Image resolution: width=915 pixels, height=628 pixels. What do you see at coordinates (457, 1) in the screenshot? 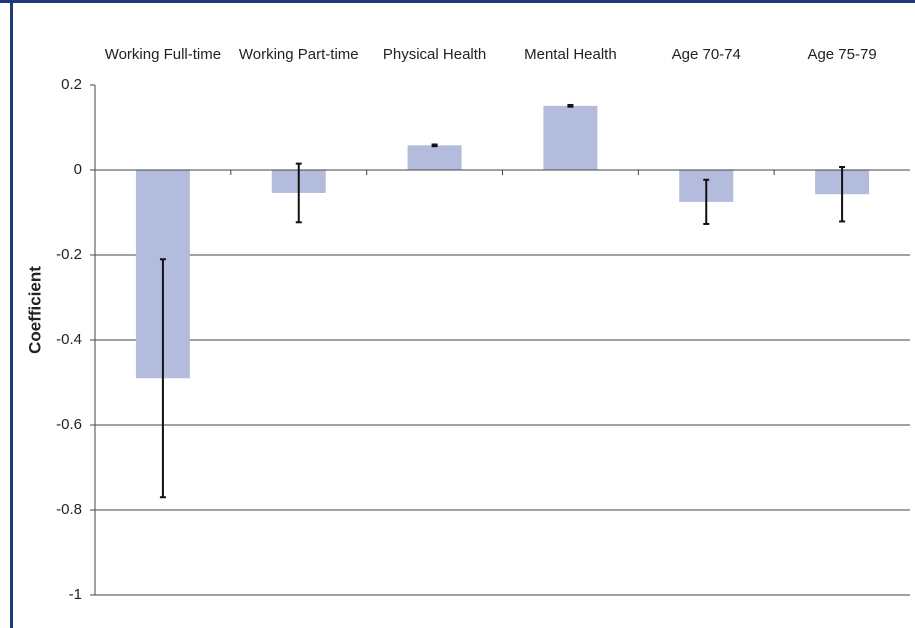
I see `frame-top` at bounding box center [457, 1].